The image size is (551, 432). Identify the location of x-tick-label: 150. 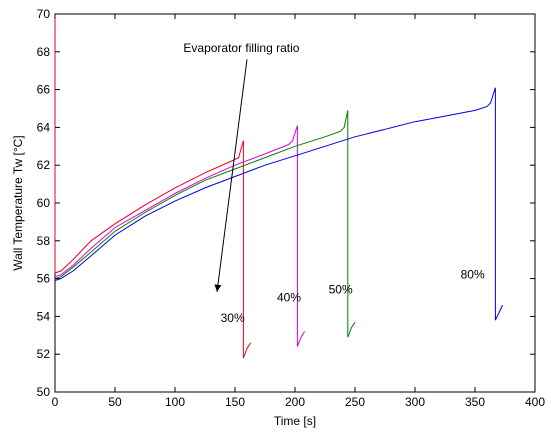
(235, 402).